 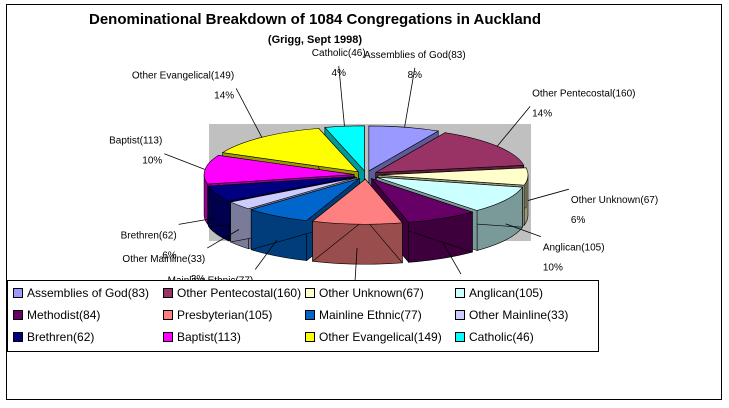 I want to click on pie-slice, so click(x=357, y=221).